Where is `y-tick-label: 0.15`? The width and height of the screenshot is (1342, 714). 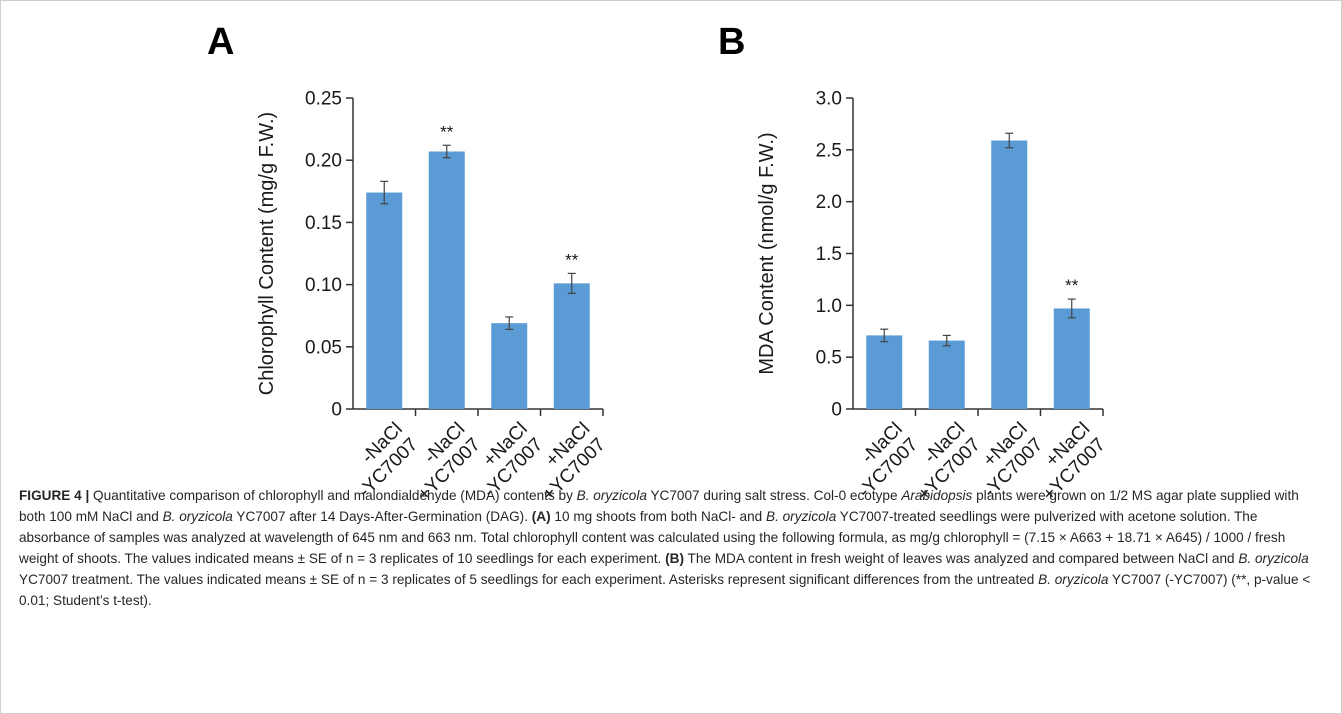
y-tick-label: 0.15 is located at coordinates (323, 223).